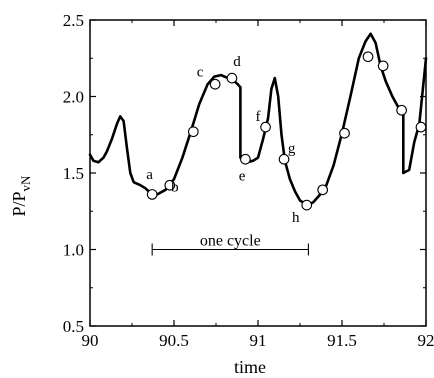 The height and width of the screenshot is (378, 434). What do you see at coordinates (250, 367) in the screenshot?
I see `x-axis-title: time` at bounding box center [250, 367].